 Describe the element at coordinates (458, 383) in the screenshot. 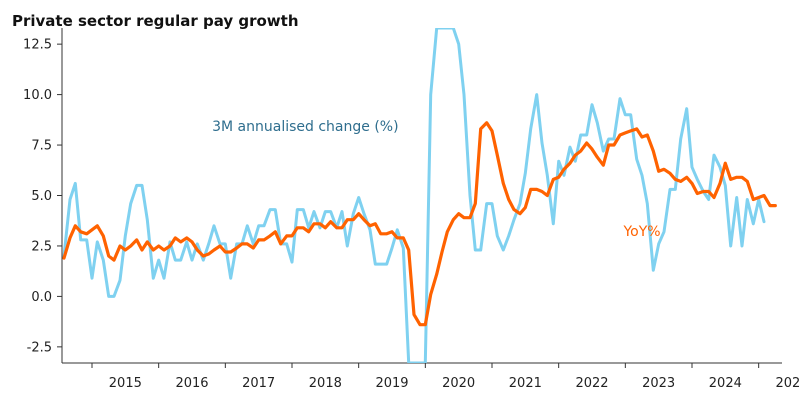

I see `x-tick-label: 2020` at that location.